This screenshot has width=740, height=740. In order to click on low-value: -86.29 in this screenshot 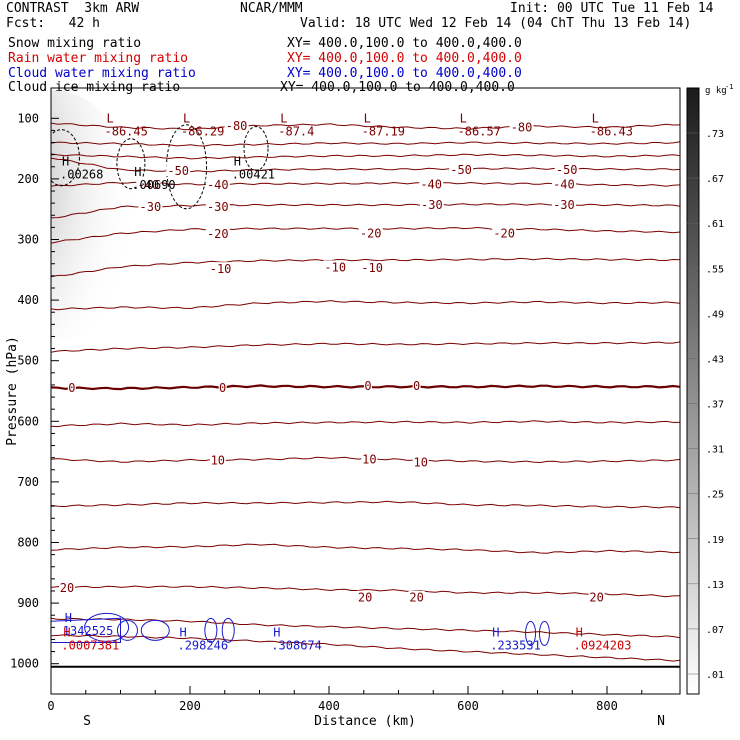, I will do `click(202, 132)`.